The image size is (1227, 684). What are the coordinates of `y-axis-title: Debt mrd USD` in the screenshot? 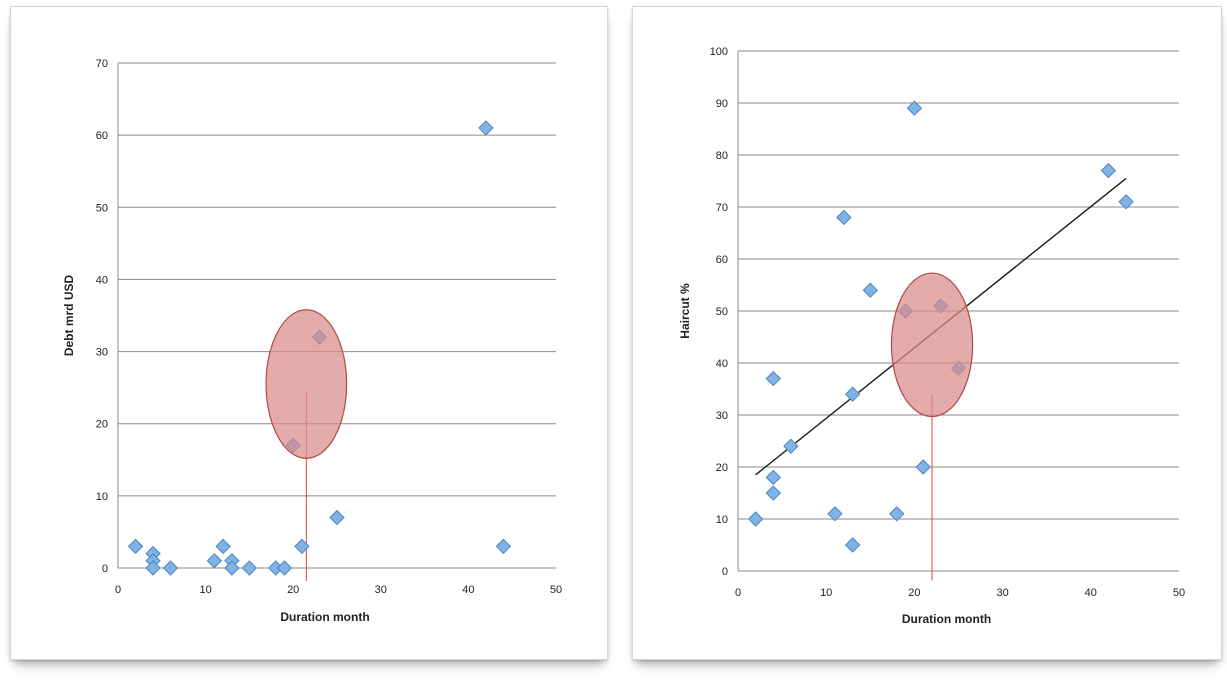 It's located at (69, 315).